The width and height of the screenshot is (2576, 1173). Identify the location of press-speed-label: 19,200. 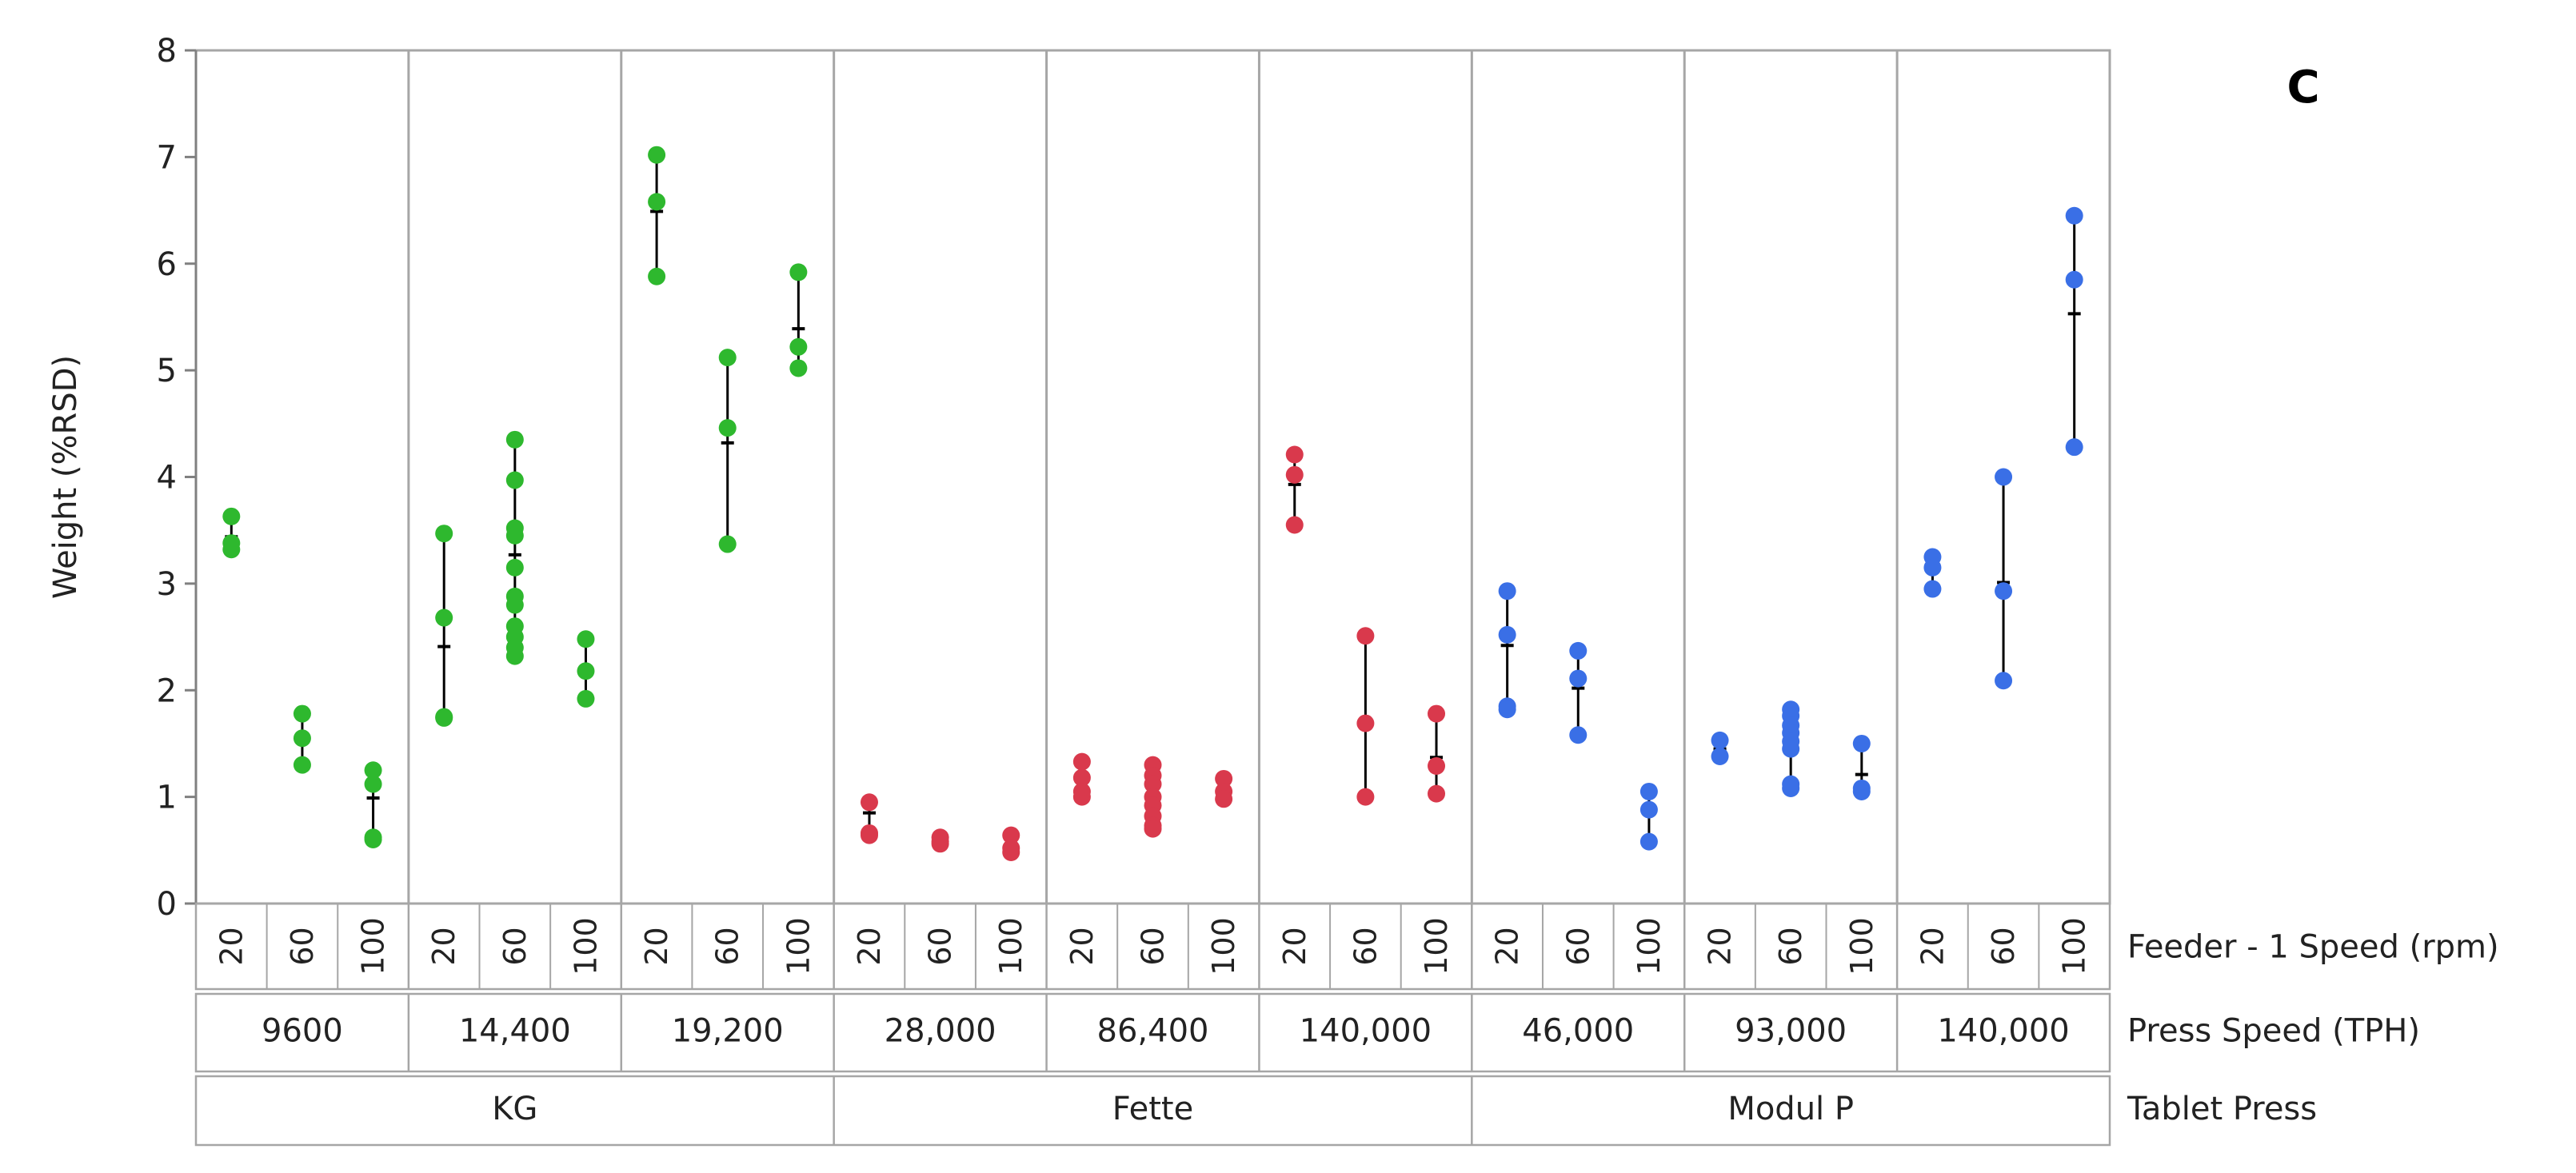
(728, 1032).